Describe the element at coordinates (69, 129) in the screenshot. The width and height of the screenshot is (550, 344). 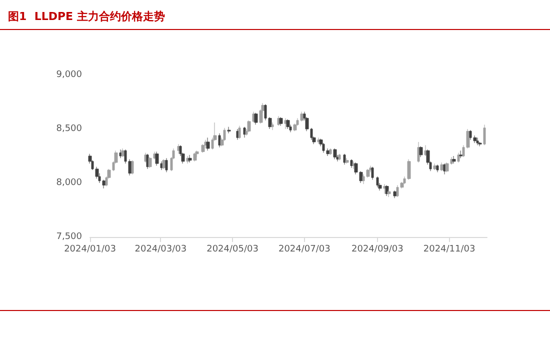
I see `y-tick-label: 8,500` at that location.